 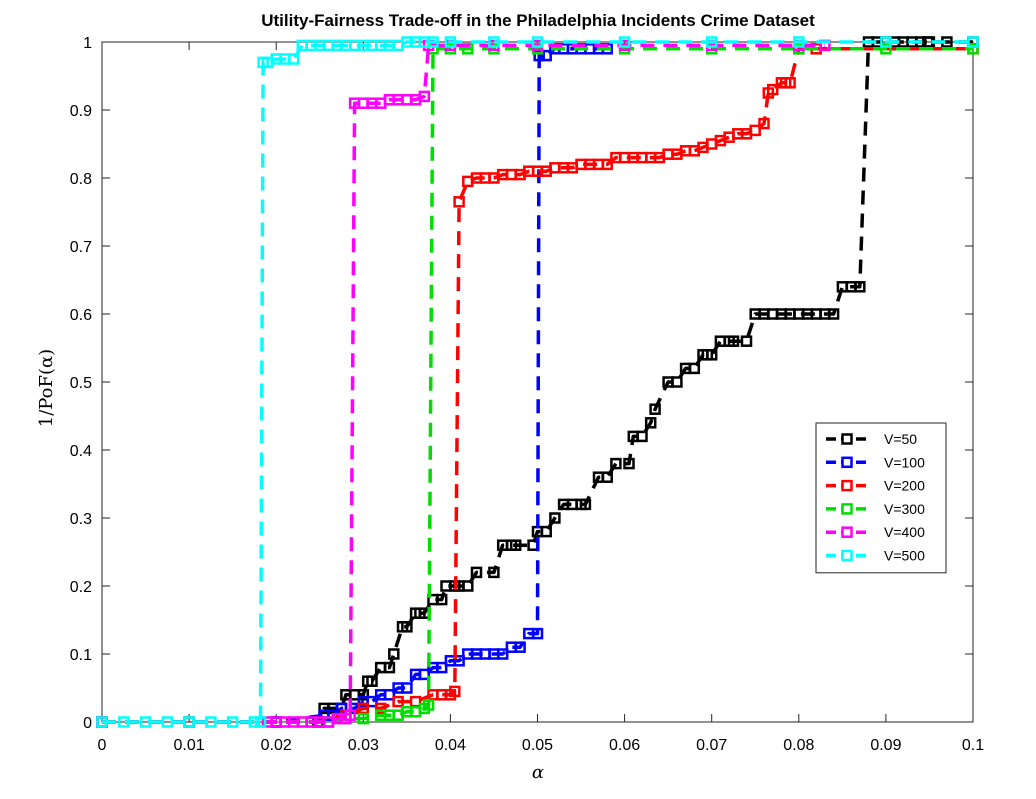 I want to click on legend-item: V=500, so click(x=875, y=556).